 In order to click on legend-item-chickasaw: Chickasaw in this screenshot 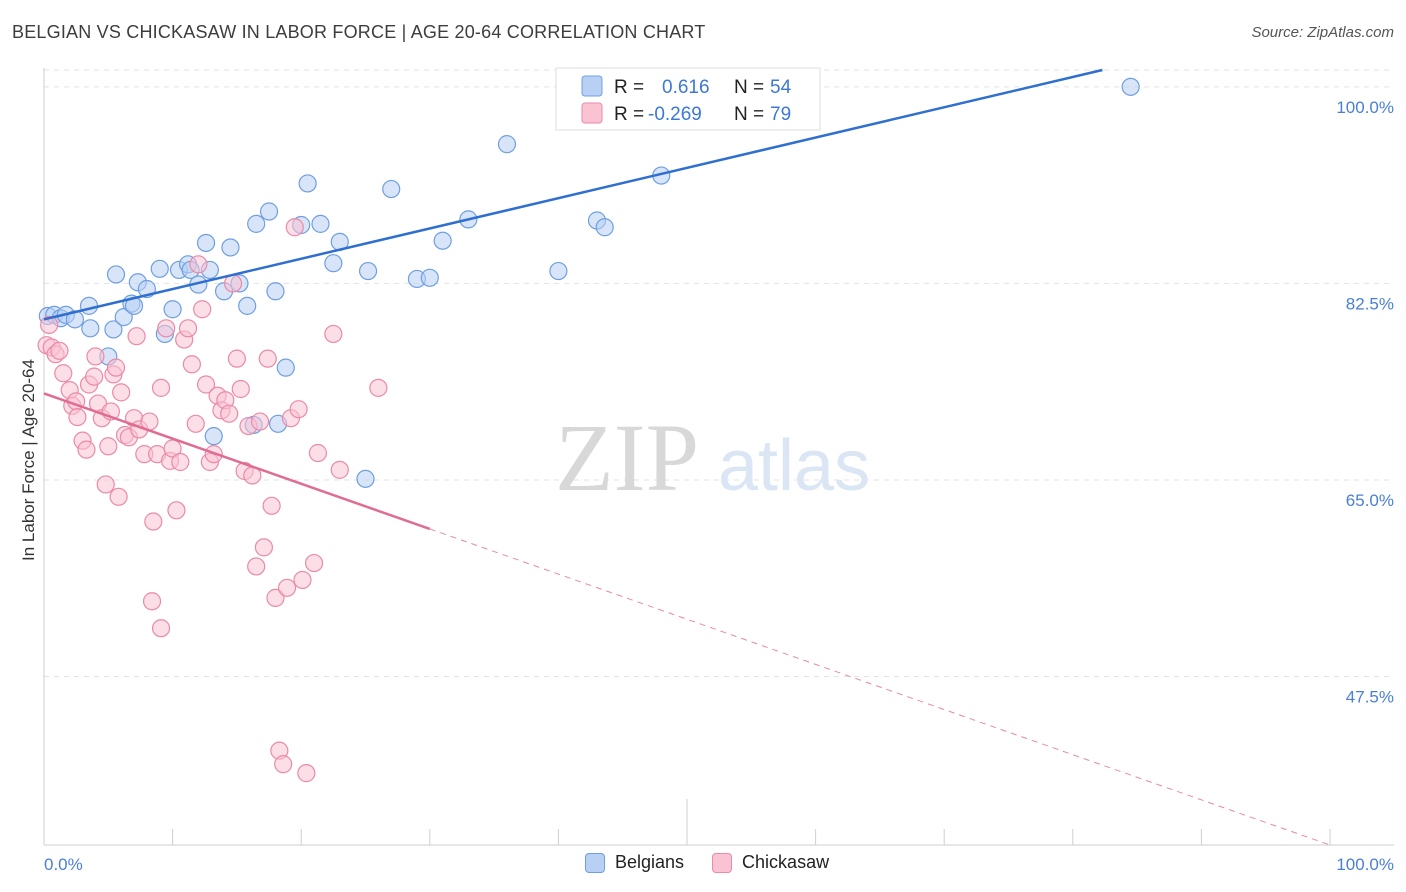, I will do `click(770, 862)`.